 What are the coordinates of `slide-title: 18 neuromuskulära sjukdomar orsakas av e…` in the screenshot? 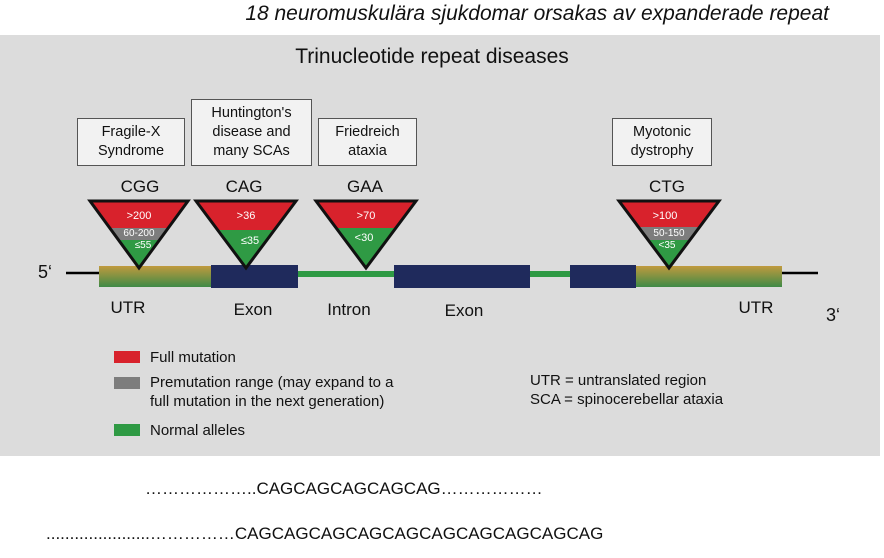 It's located at (537, 13).